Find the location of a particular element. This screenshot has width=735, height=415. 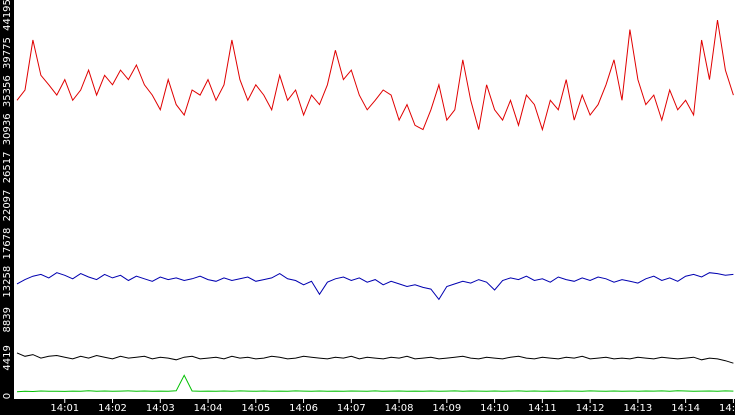

x-tick-label: 14:04 is located at coordinates (208, 408).